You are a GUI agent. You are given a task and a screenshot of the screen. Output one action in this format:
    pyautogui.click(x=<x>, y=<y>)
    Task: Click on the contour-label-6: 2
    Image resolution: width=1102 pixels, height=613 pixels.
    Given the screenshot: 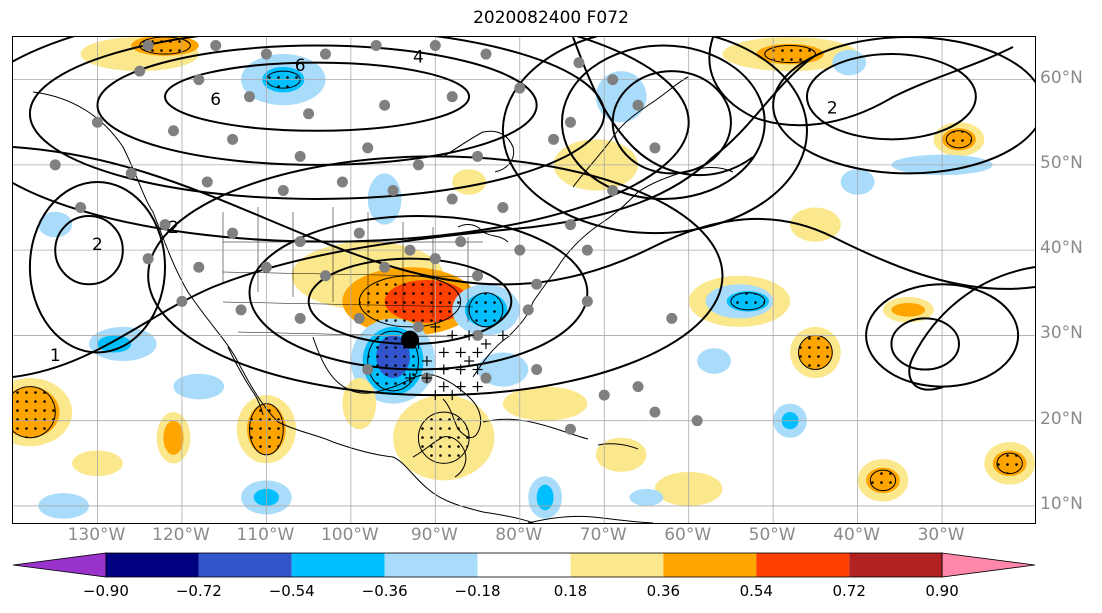 What is the action you would take?
    pyautogui.click(x=832, y=109)
    